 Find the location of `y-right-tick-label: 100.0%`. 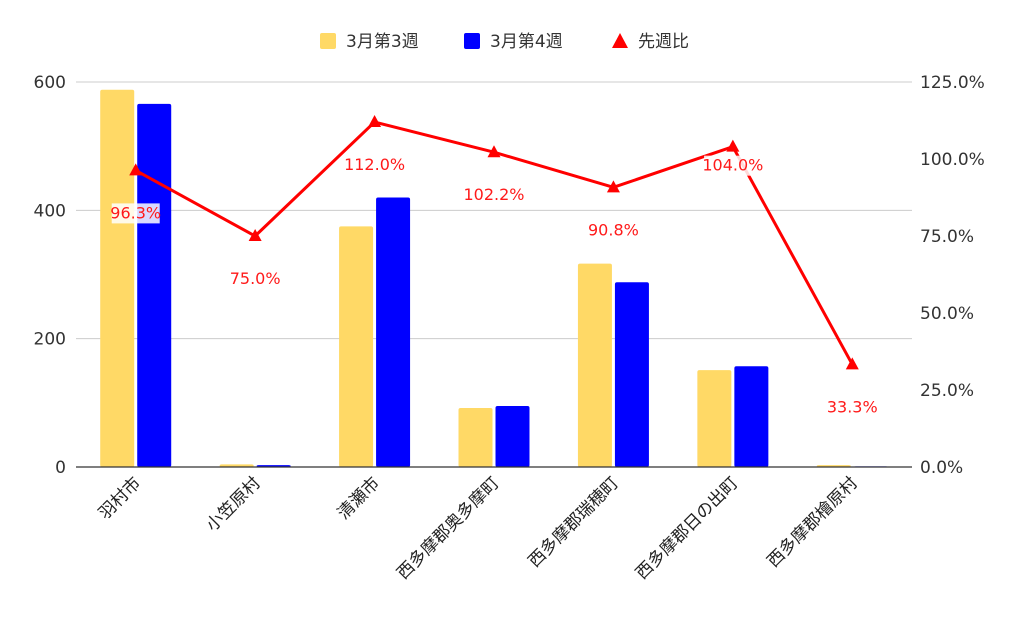

y-right-tick-label: 100.0% is located at coordinates (952, 160).